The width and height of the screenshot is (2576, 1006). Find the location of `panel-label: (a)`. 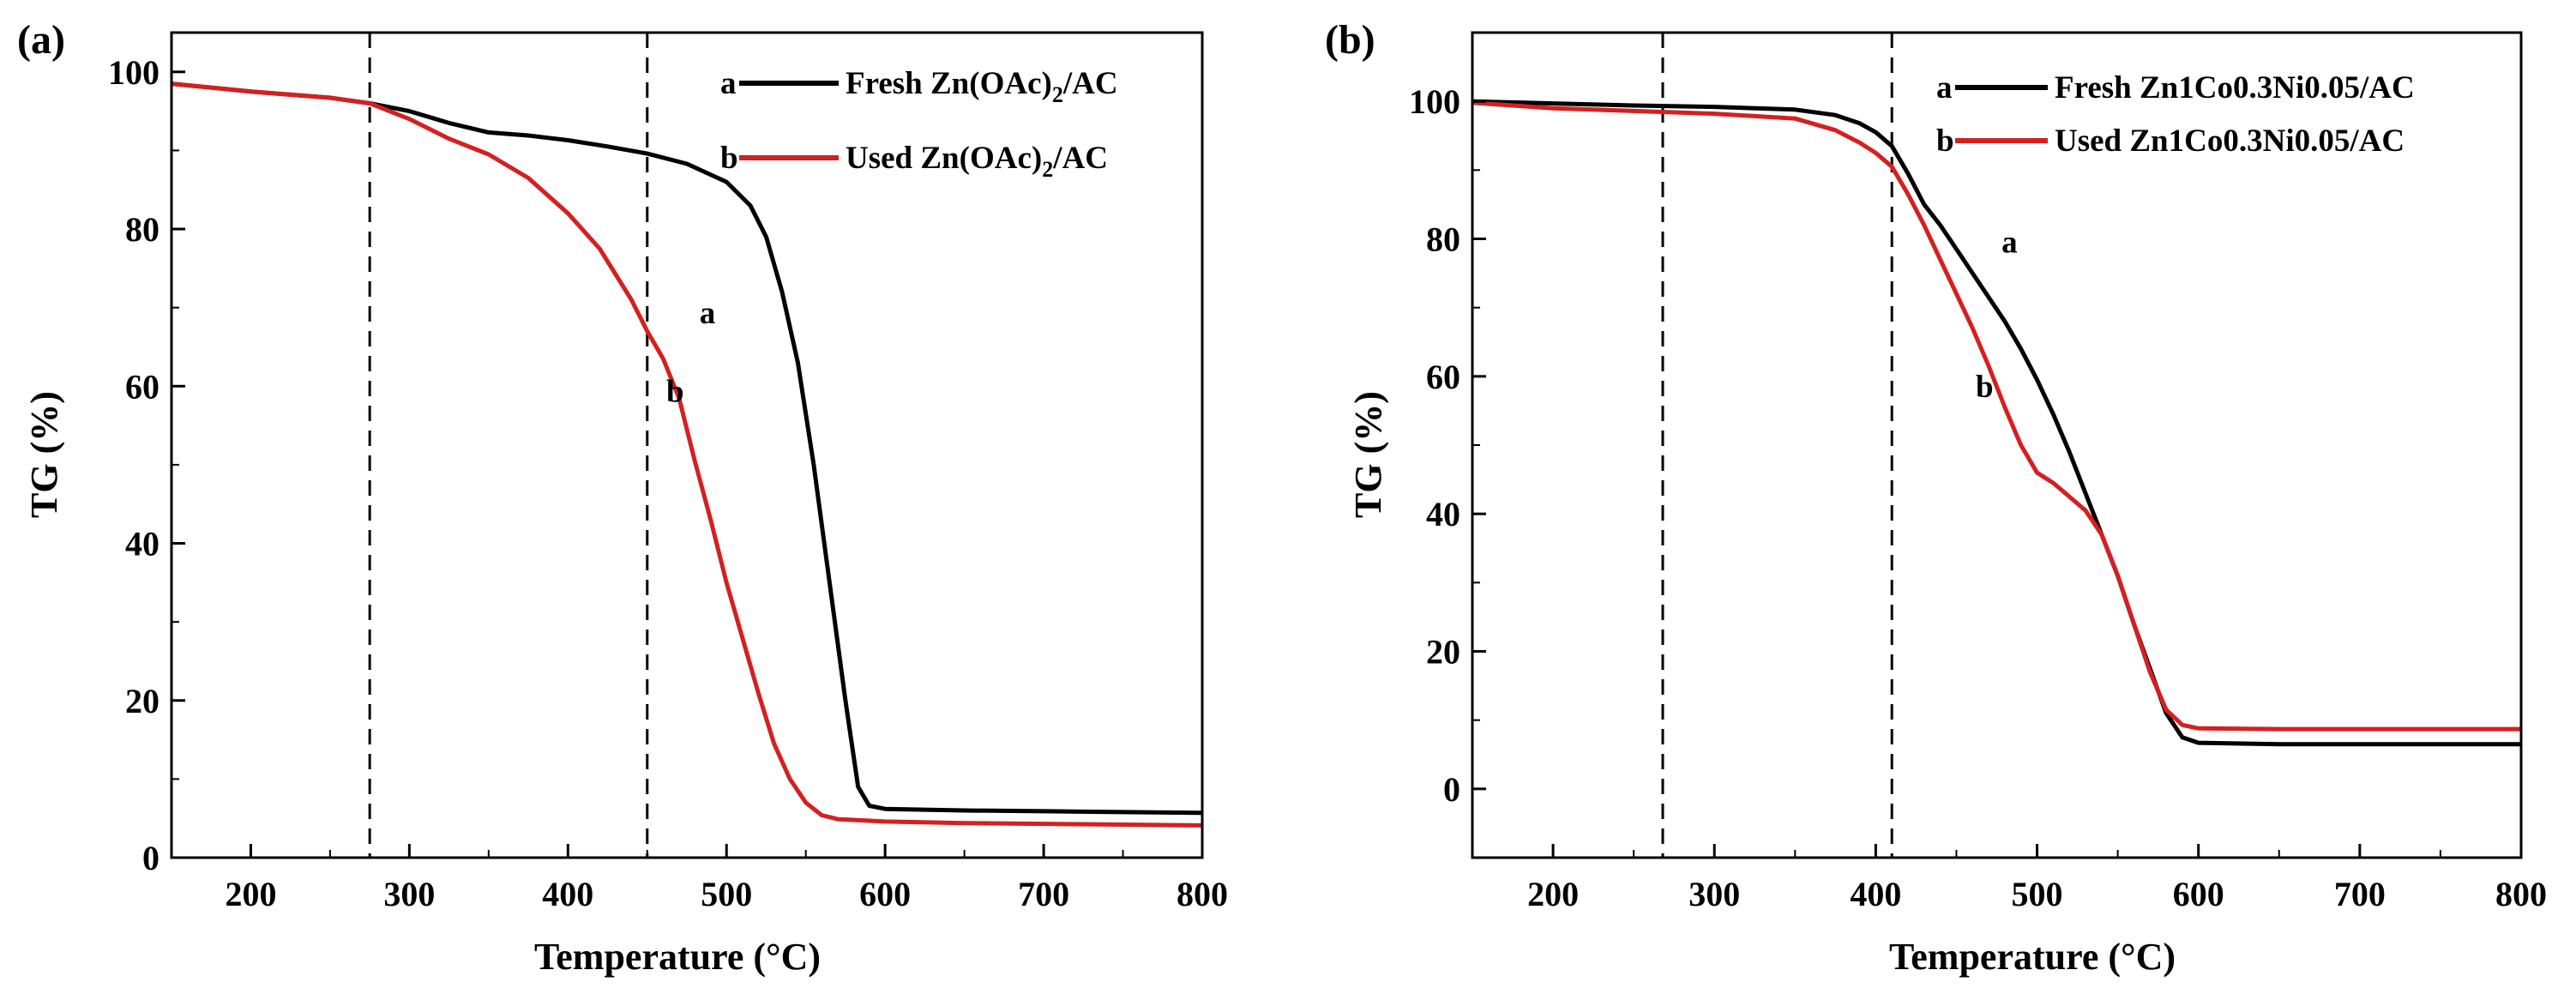

panel-label: (a) is located at coordinates (41, 40).